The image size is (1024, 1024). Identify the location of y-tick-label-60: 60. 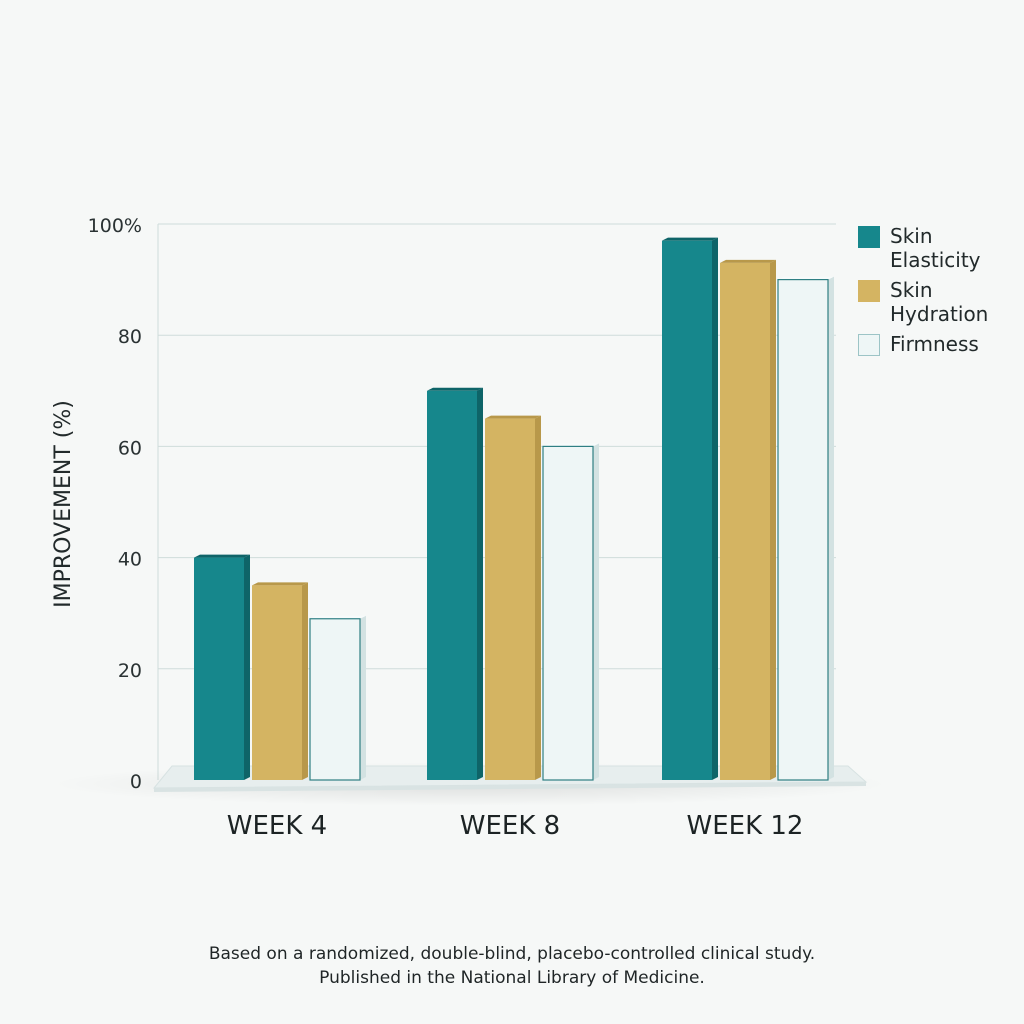
(130, 448).